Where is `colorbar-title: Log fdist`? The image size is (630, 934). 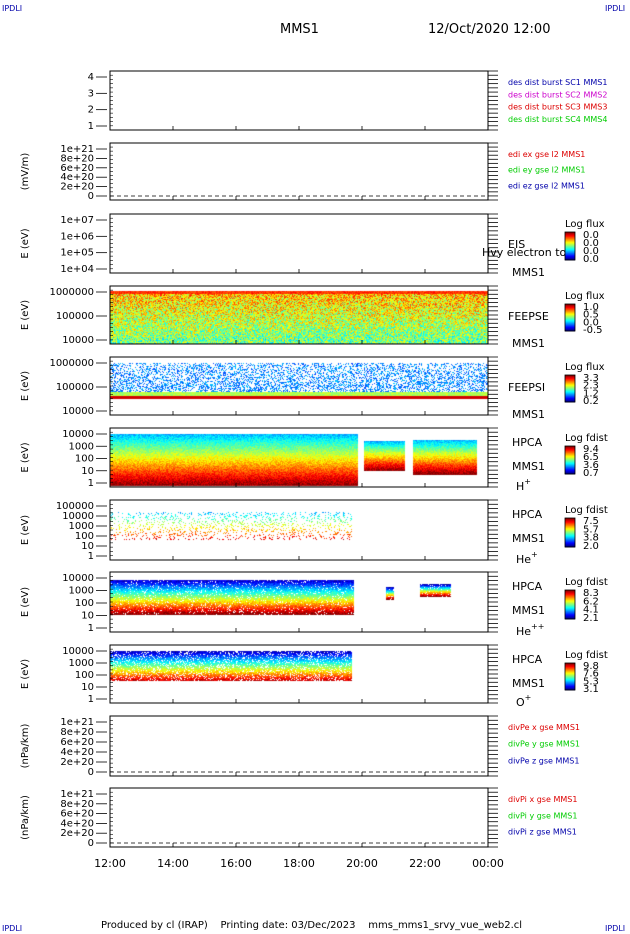
colorbar-title: Log fdist is located at coordinates (586, 655).